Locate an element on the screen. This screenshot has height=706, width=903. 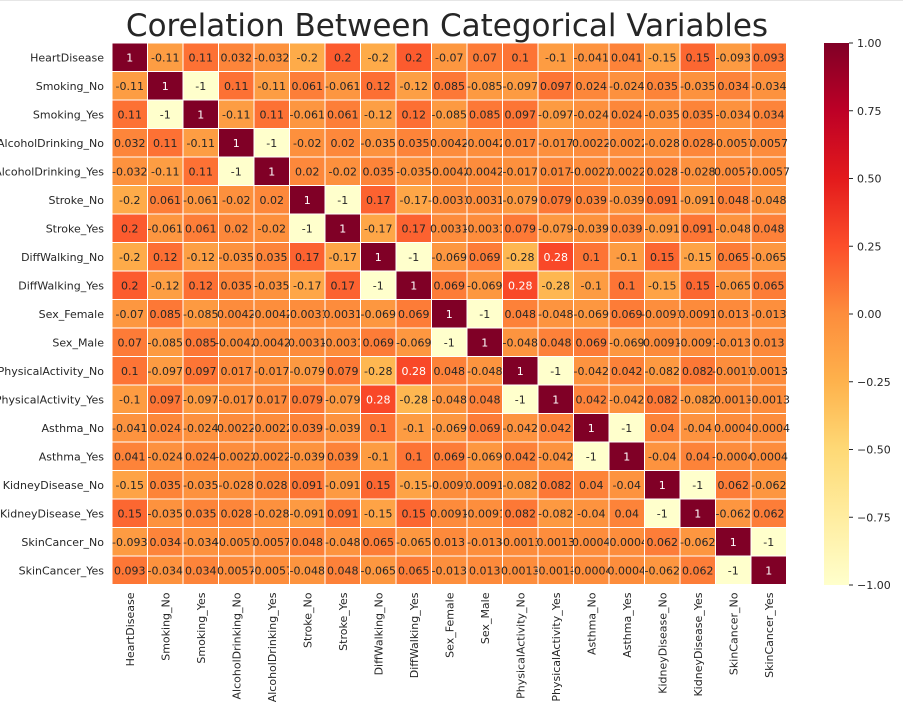
cell-value-label: 0.028 is located at coordinates (663, 171).